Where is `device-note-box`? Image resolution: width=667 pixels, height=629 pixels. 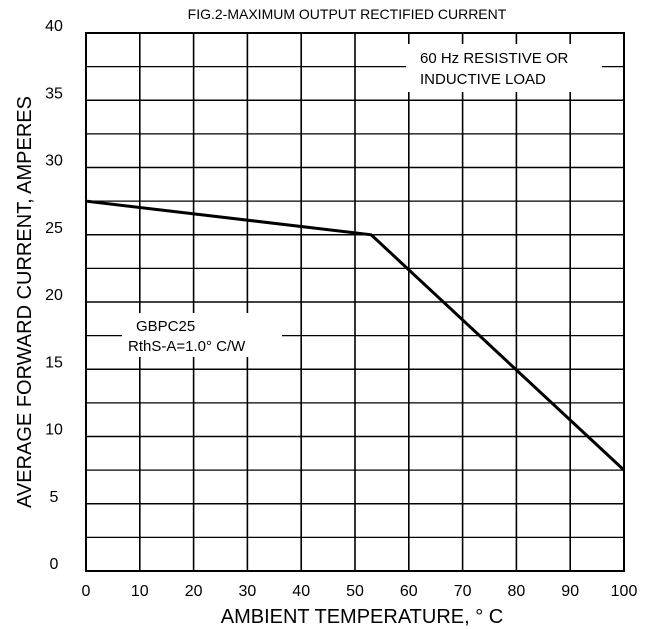
device-note-box is located at coordinates (202, 335).